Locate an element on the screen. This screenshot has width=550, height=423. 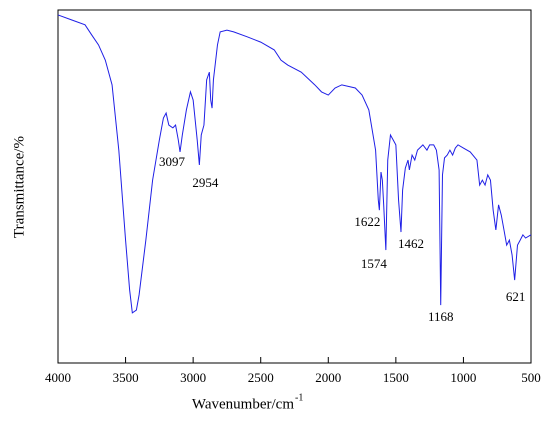
x-axis-label: Wavenumber/cm is located at coordinates (243, 404).